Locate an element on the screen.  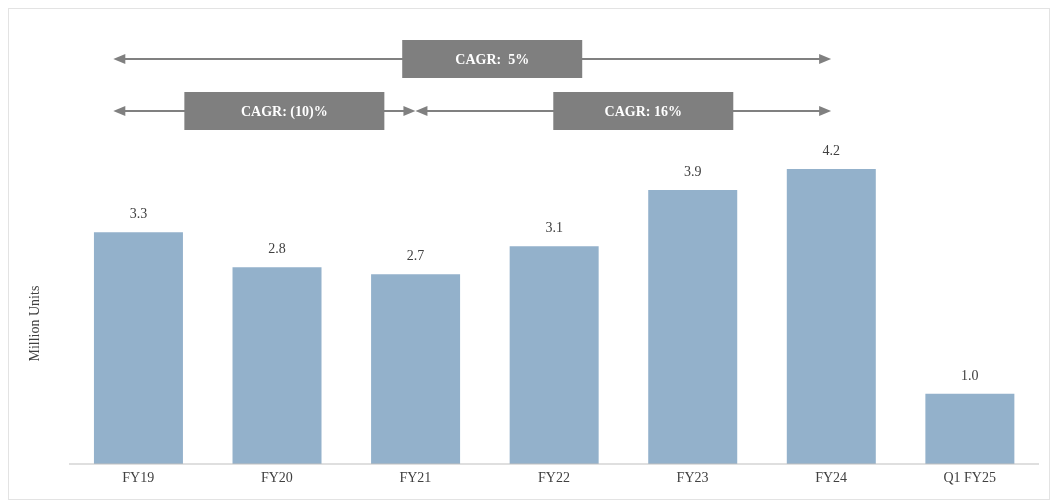
text: CAGR: 5% is located at coordinates (492, 59).